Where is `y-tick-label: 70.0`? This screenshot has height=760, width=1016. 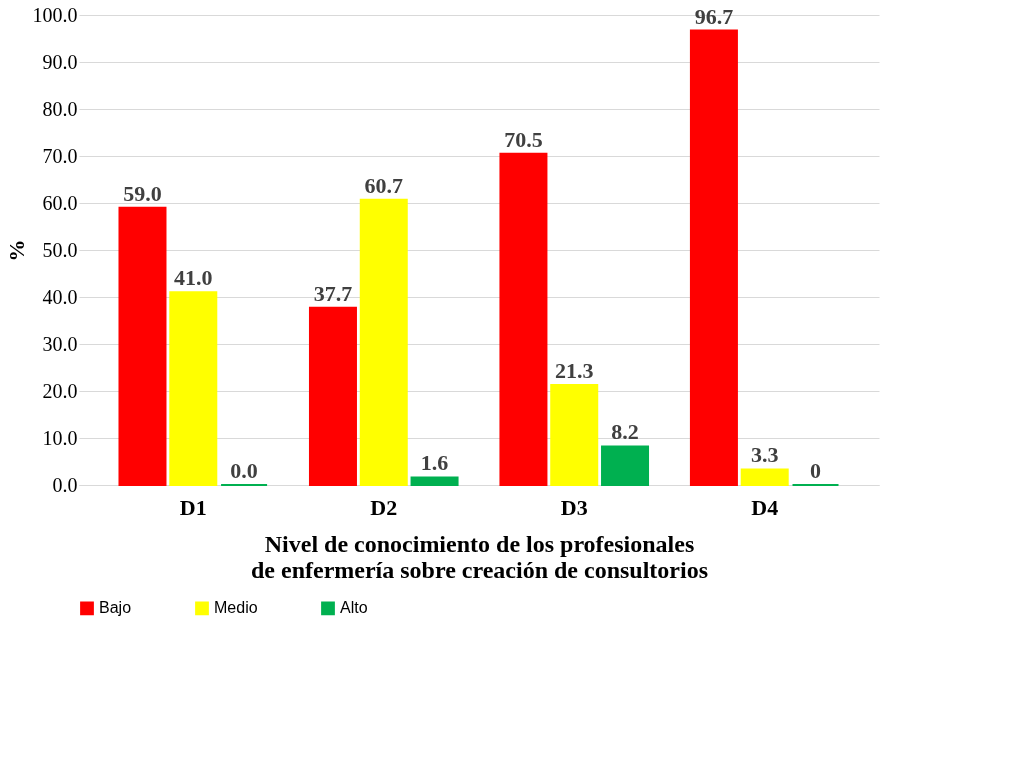
y-tick-label: 70.0 is located at coordinates (60, 155).